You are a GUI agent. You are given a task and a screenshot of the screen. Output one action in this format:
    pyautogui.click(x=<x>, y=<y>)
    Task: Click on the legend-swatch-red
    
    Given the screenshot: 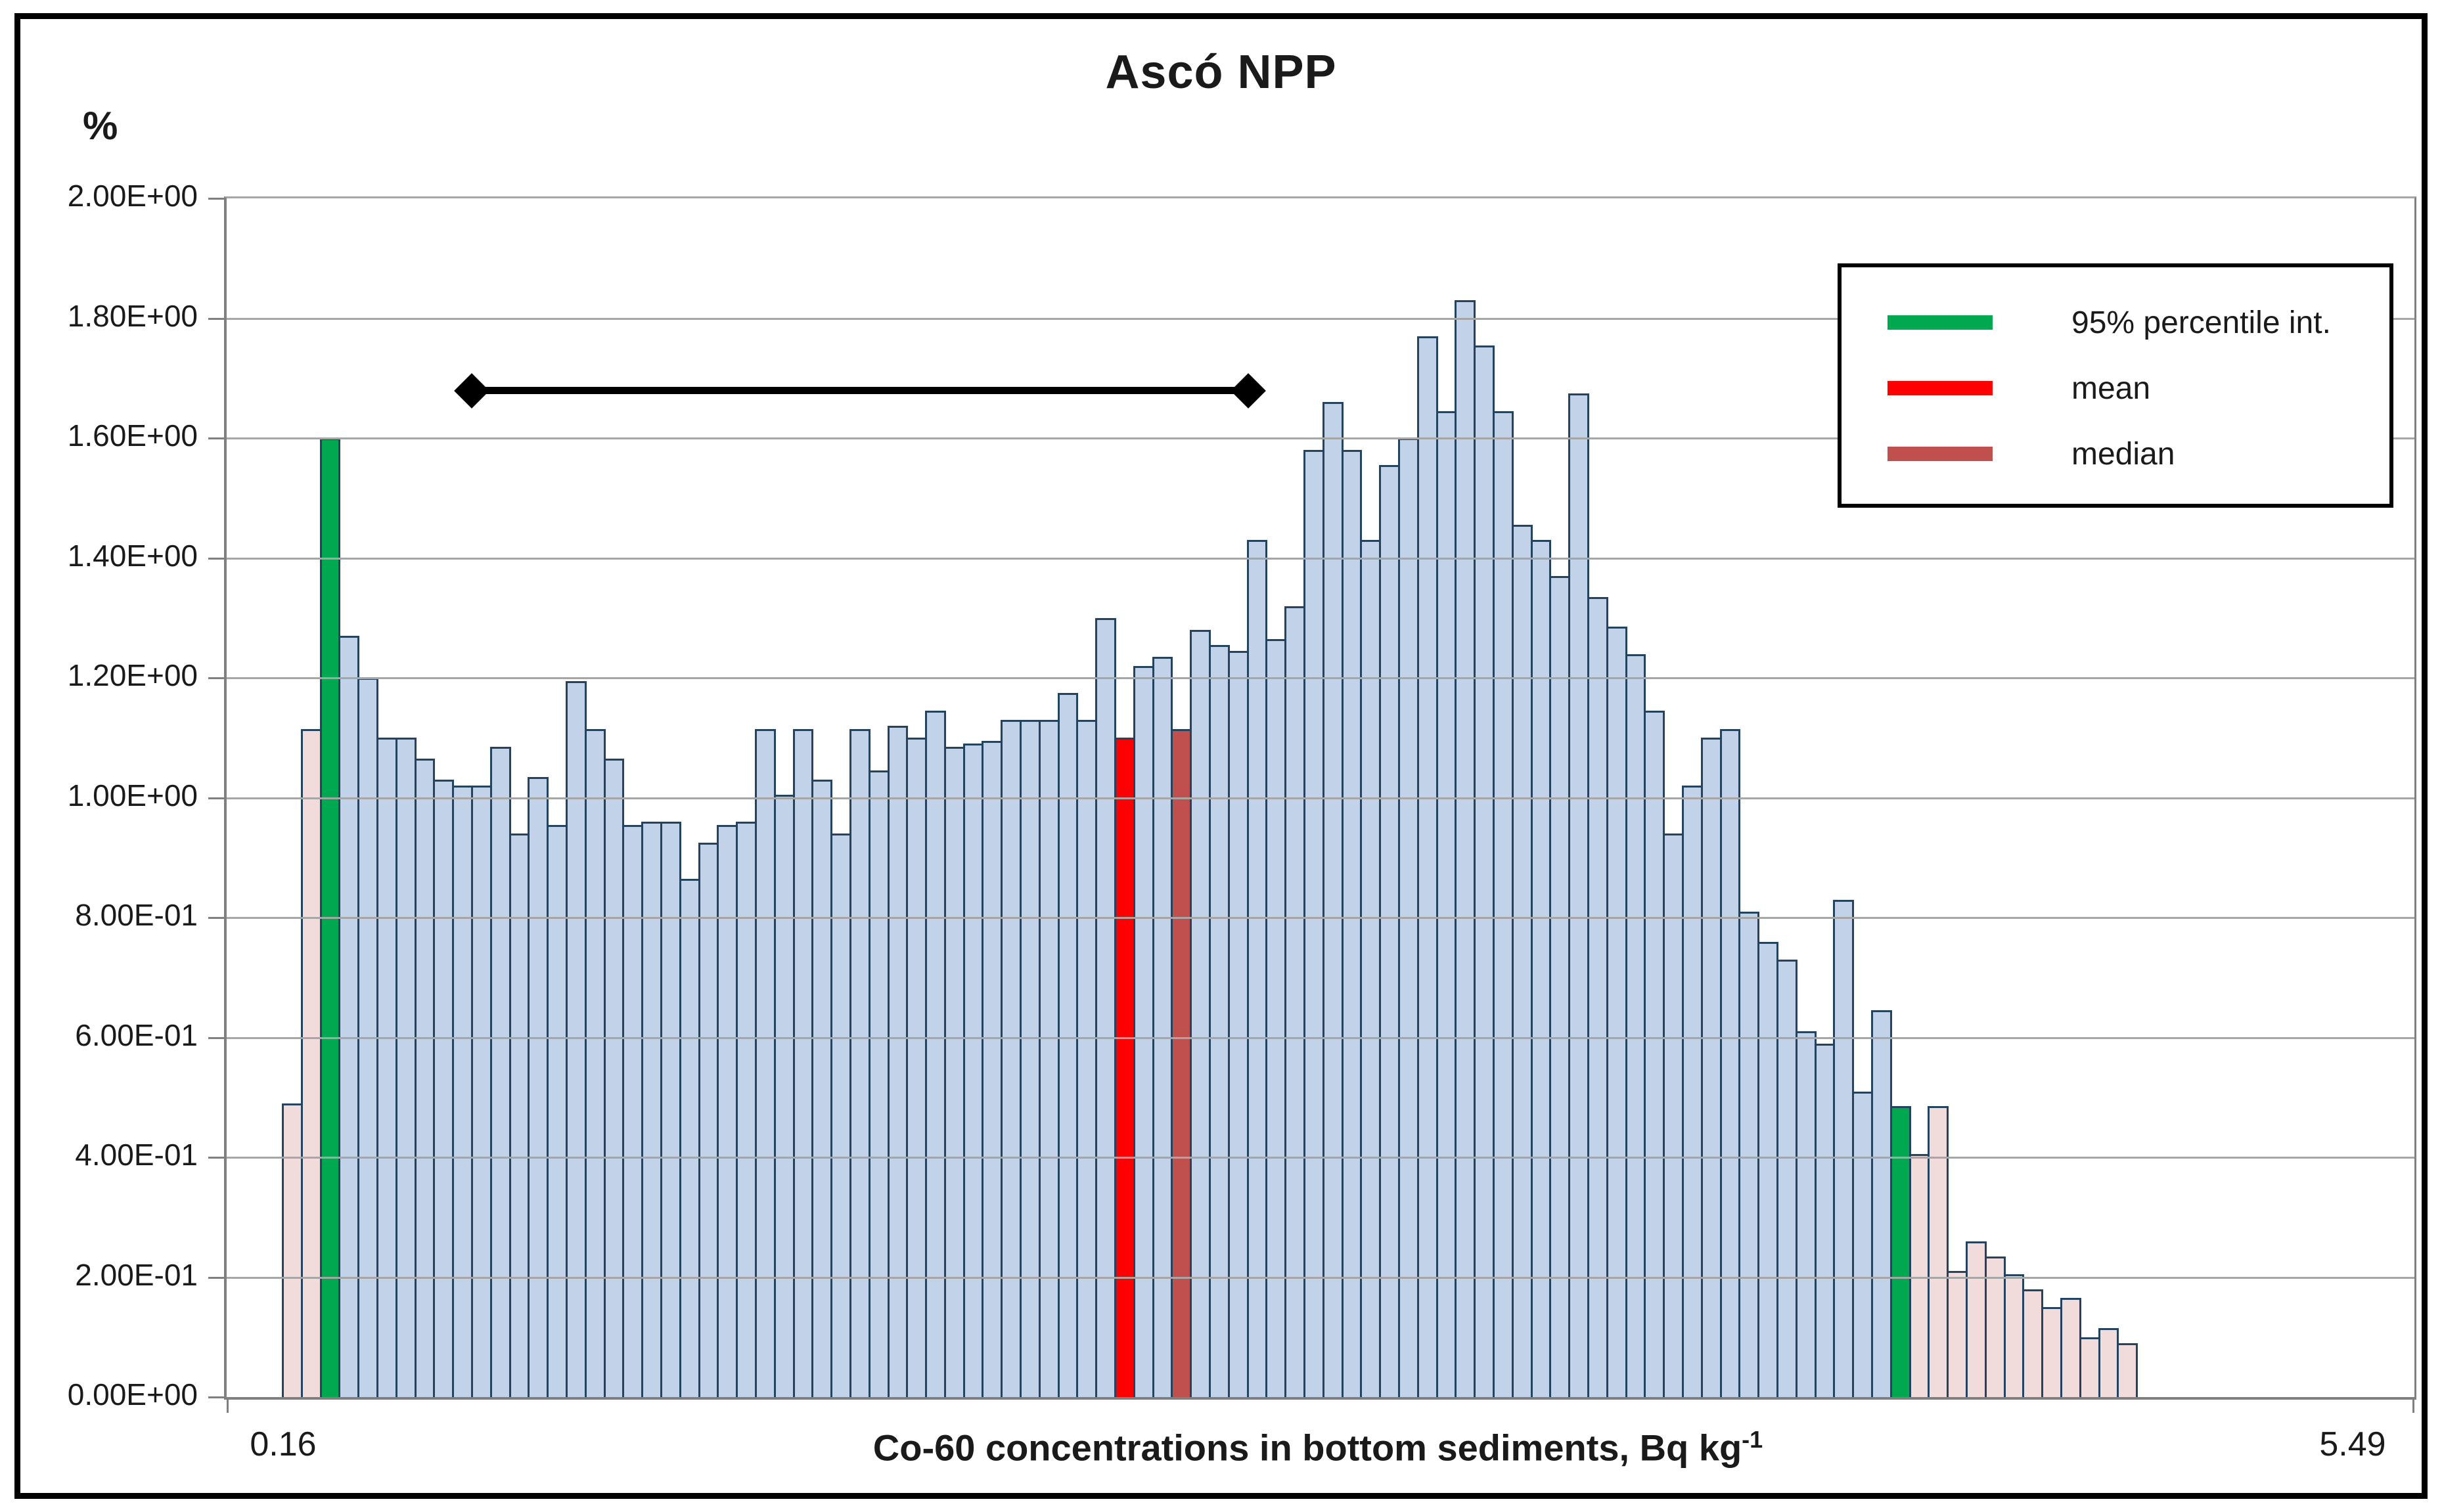 What is the action you would take?
    pyautogui.click(x=1940, y=388)
    